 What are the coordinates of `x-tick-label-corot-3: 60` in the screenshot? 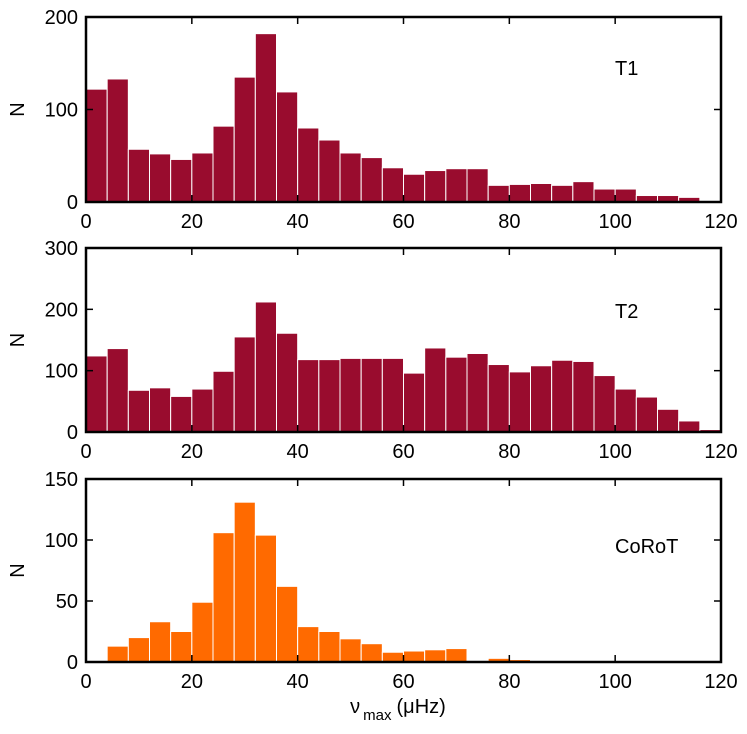 It's located at (403, 682).